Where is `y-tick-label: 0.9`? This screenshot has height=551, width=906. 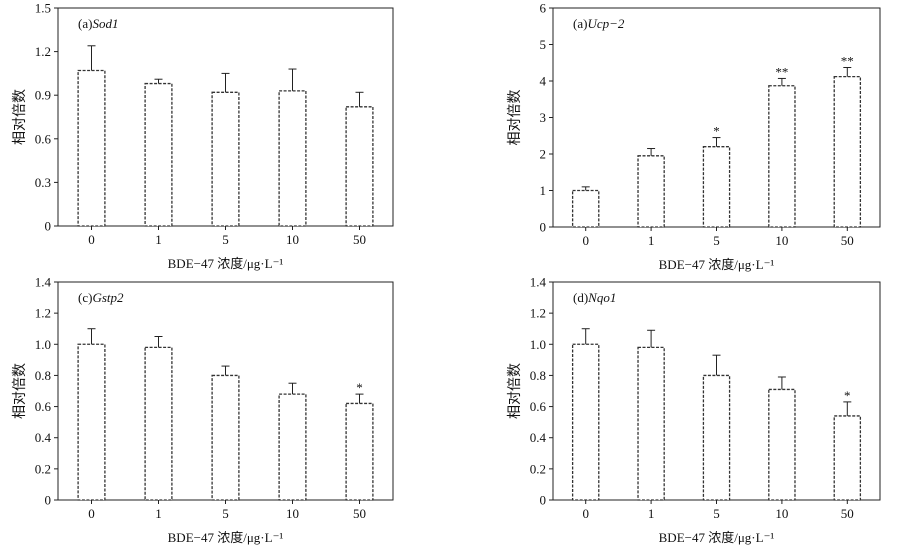 y-tick-label: 0.9 is located at coordinates (43, 95).